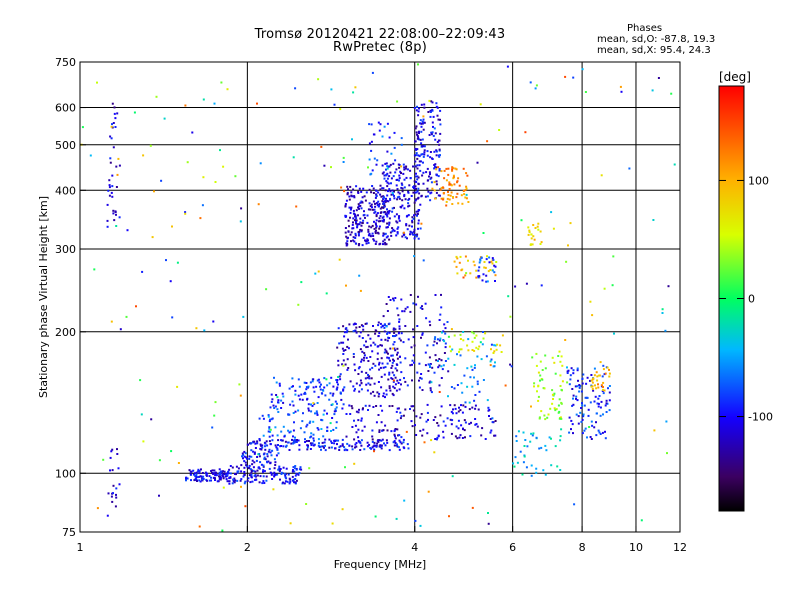  What do you see at coordinates (65, 332) in the screenshot?
I see `y-tick-label: 200` at bounding box center [65, 332].